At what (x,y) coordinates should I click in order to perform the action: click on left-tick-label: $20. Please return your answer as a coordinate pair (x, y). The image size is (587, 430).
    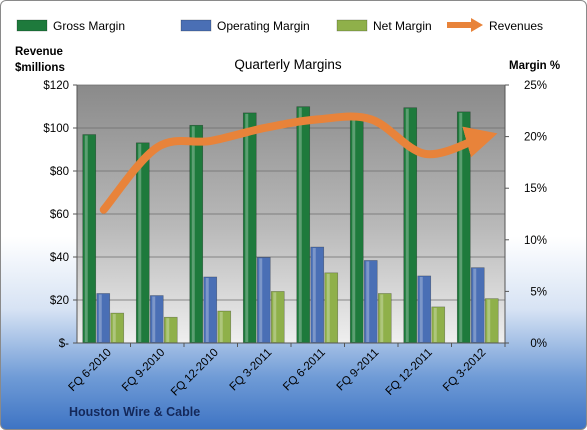
    Looking at the image, I should click on (59, 301).